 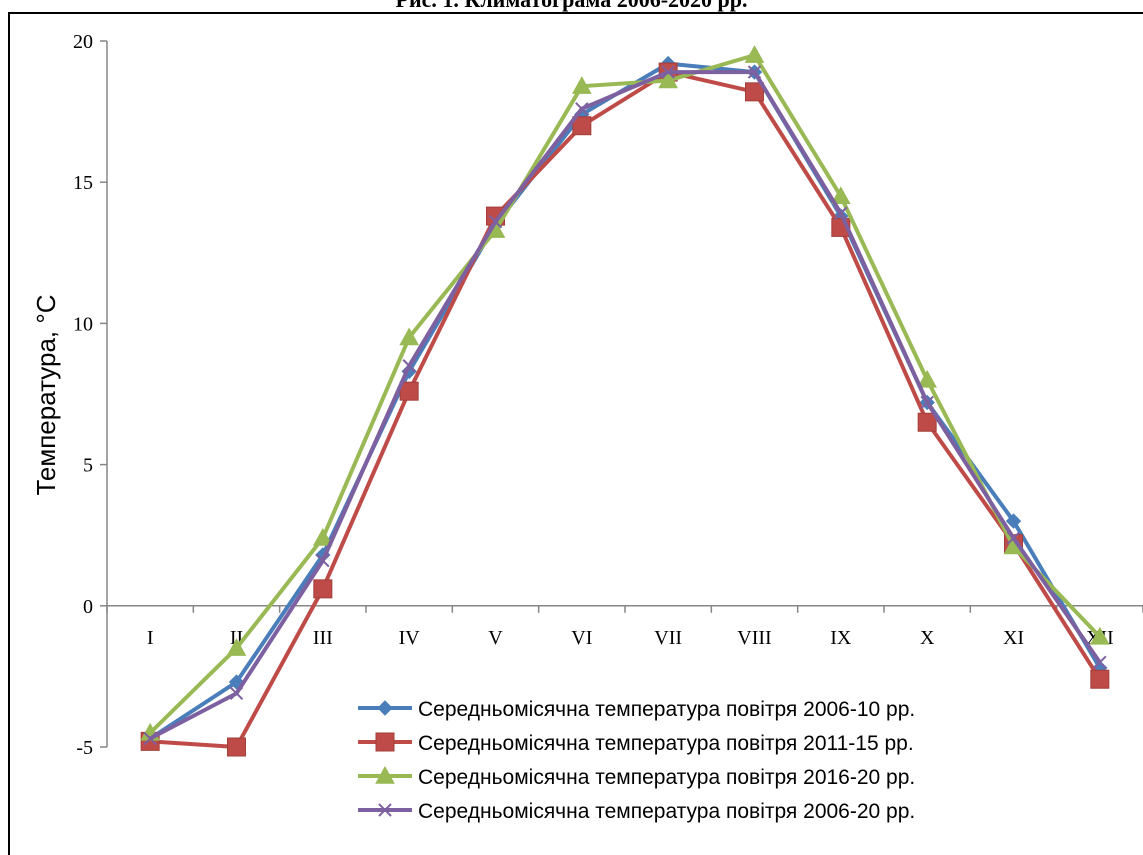 What do you see at coordinates (88, 466) in the screenshot?
I see `y-tick-label: 5` at bounding box center [88, 466].